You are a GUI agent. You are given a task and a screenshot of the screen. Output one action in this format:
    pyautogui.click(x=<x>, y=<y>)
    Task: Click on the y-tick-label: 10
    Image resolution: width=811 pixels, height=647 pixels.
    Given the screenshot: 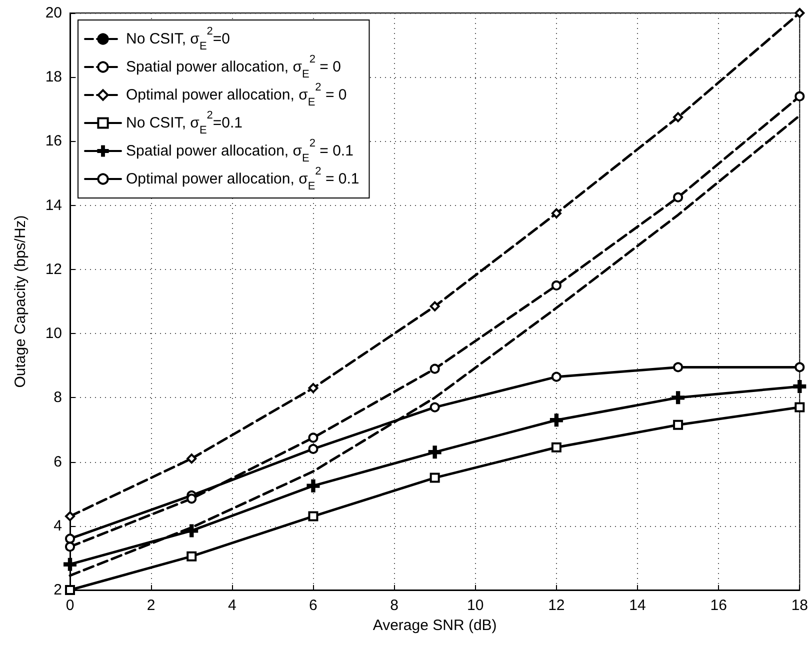 What is the action you would take?
    pyautogui.click(x=53, y=333)
    